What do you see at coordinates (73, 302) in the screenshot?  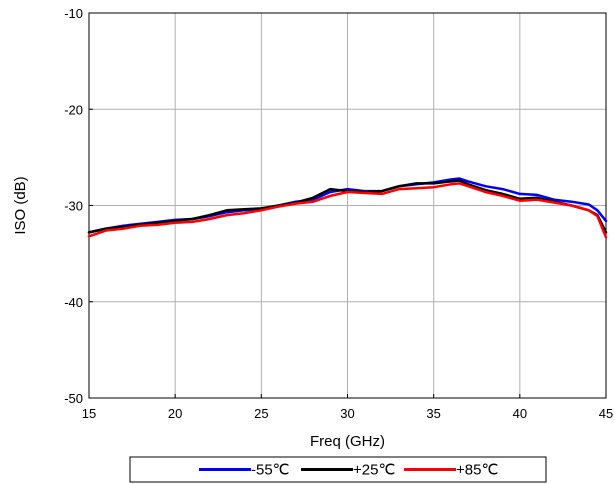 I see `y-tick-label: -40` at bounding box center [73, 302].